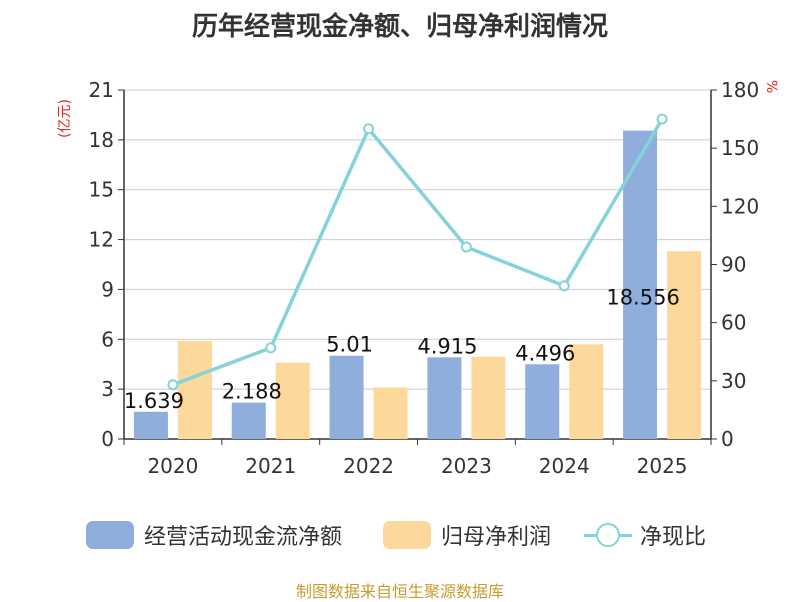  Describe the element at coordinates (447, 346) in the screenshot. I see `data-label-operating-cash: 4.915` at that location.